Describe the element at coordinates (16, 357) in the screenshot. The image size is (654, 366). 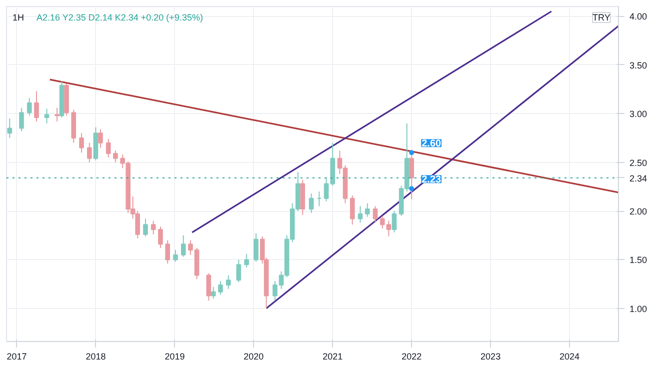
I see `x-tick-label: 2017` at that location.